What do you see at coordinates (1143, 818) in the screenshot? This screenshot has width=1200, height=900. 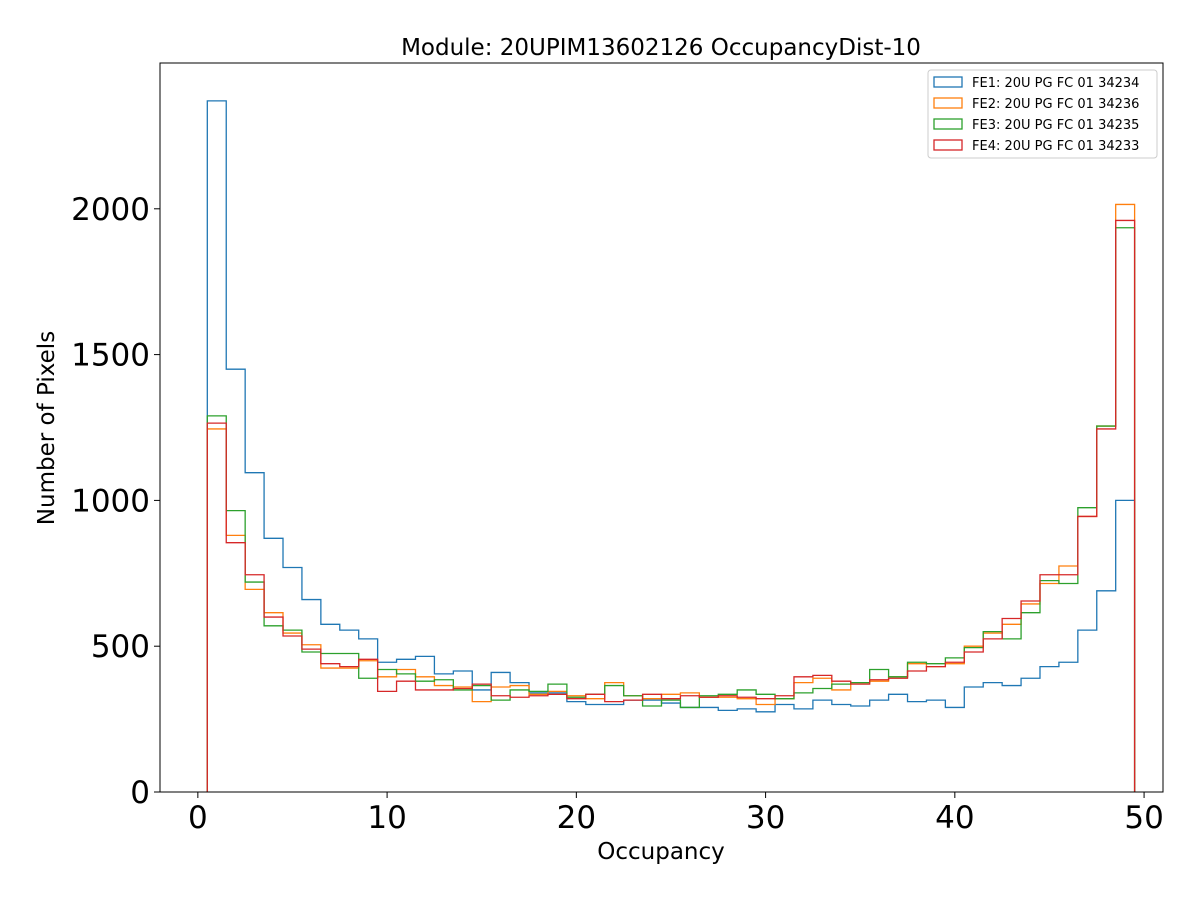 I see `x-tick-label: 50` at bounding box center [1143, 818].